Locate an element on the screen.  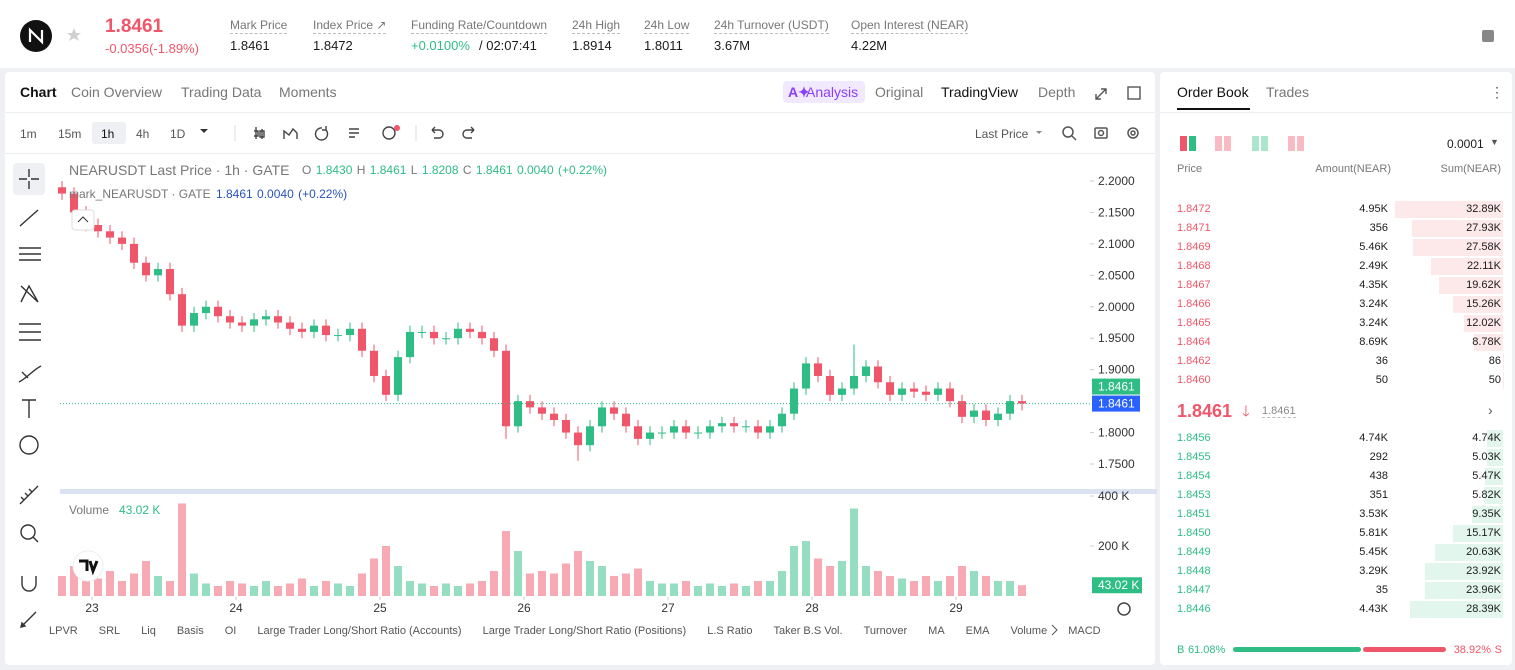
ob-col: Amount(NEAR) is located at coordinates (1353, 169).